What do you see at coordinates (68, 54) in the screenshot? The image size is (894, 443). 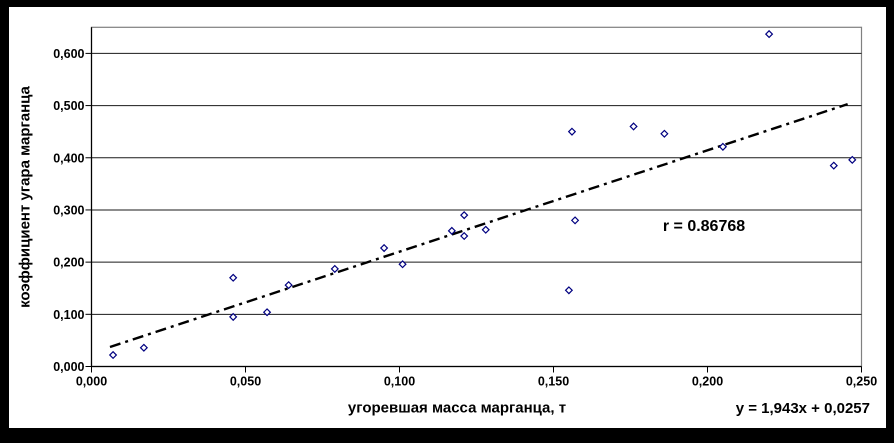 I see `y-tick-label: 0,600` at bounding box center [68, 54].